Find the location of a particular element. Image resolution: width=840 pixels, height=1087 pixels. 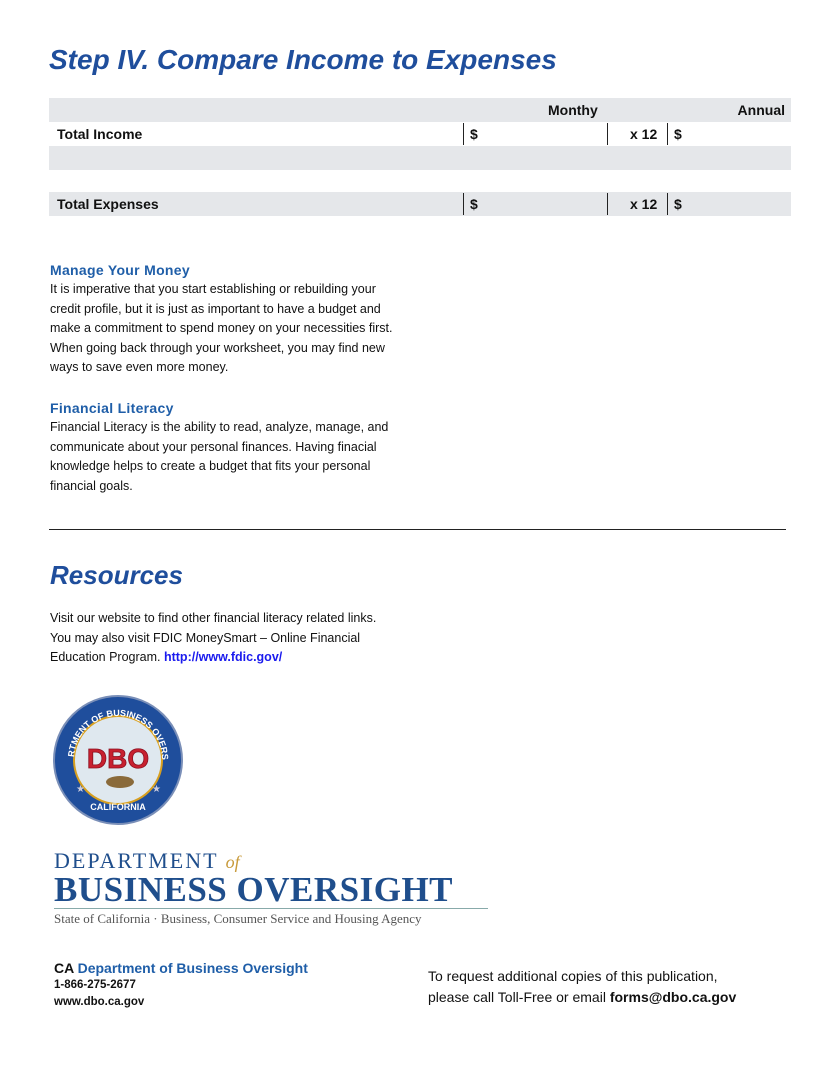

page-title: Step IV. Compare Income to Expenses is located at coordinates (303, 59).